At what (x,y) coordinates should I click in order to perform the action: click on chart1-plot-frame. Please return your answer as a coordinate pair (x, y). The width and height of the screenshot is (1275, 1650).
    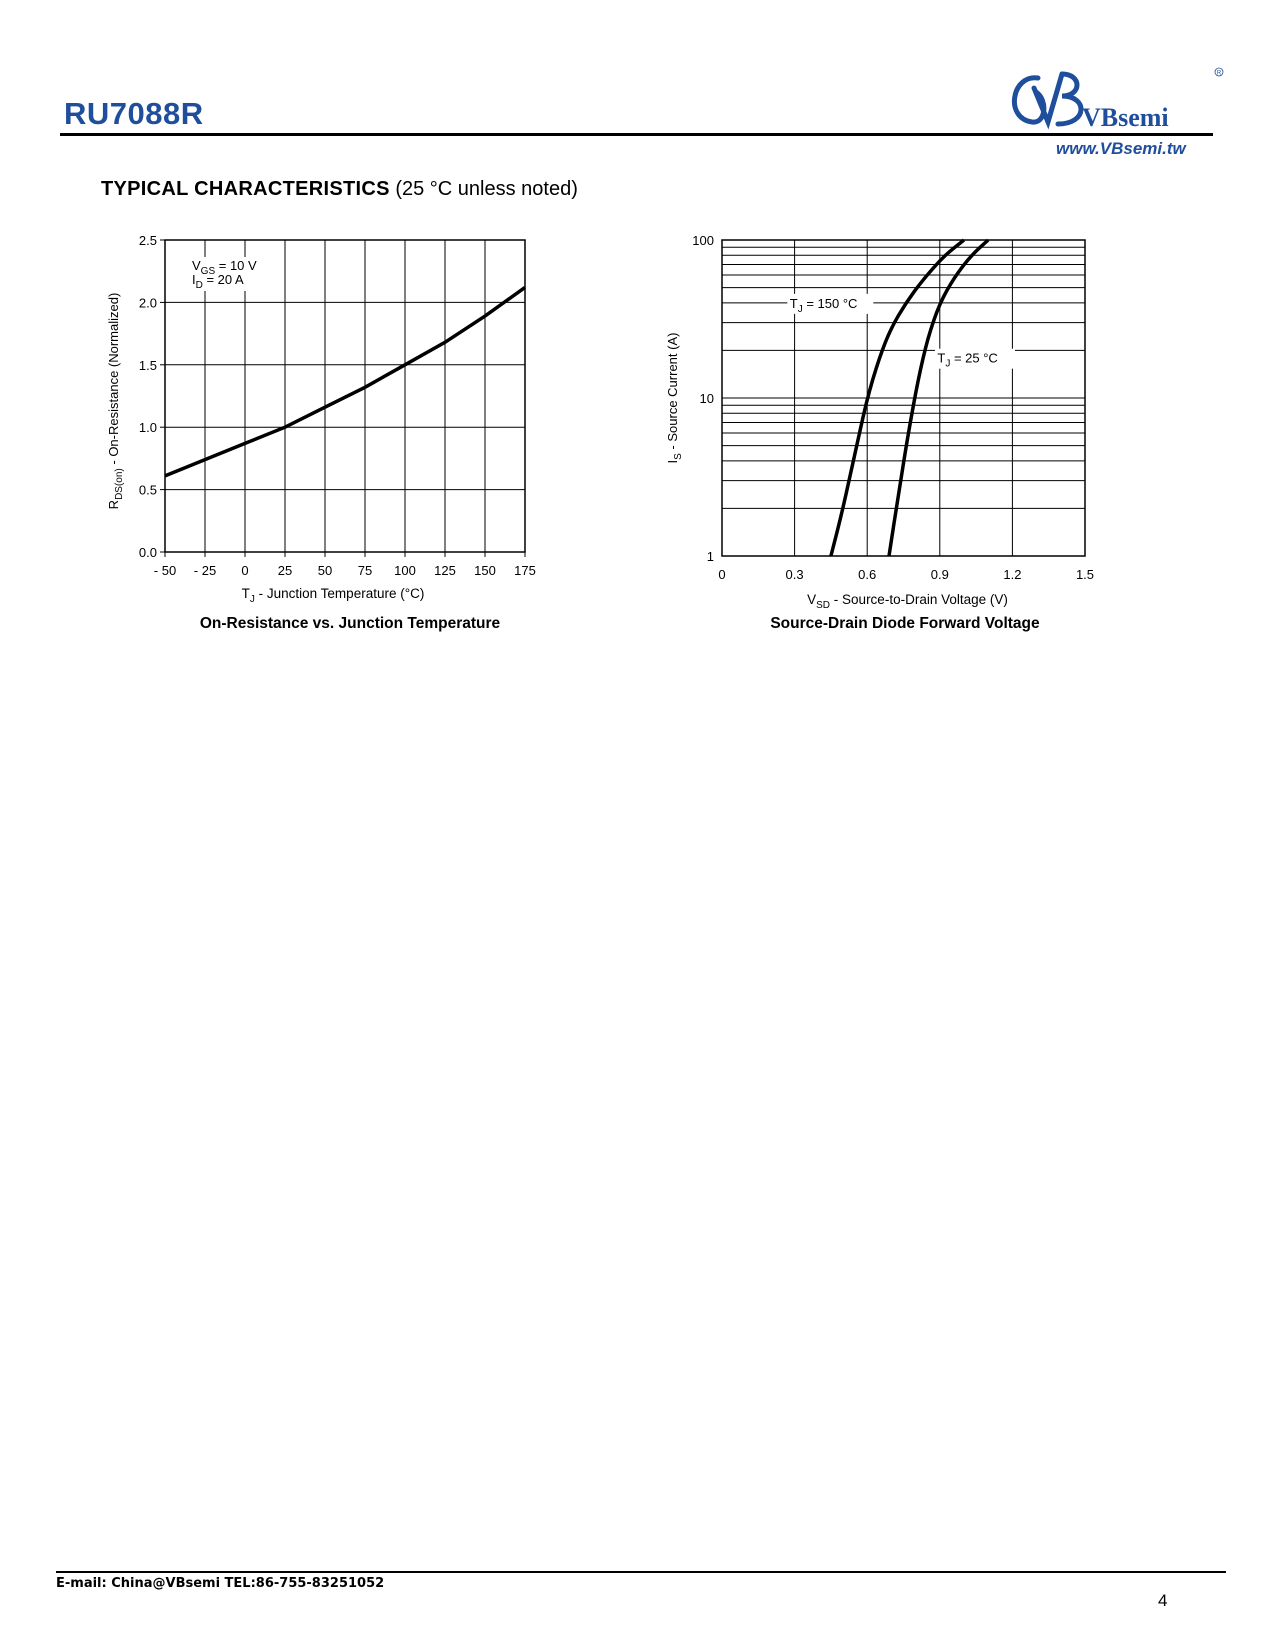
    Looking at the image, I should click on (345, 396).